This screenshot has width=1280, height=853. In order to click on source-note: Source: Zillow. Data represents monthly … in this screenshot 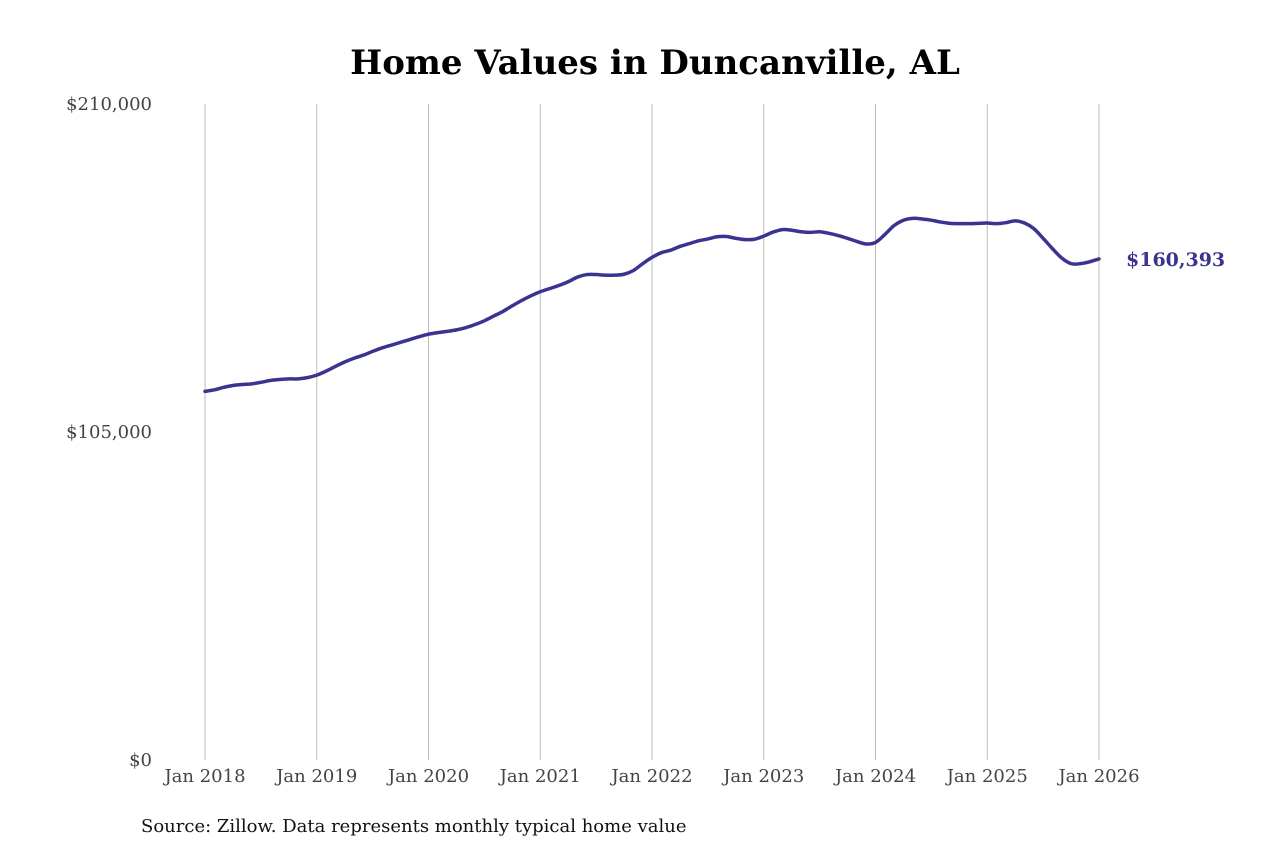, I will do `click(414, 826)`.